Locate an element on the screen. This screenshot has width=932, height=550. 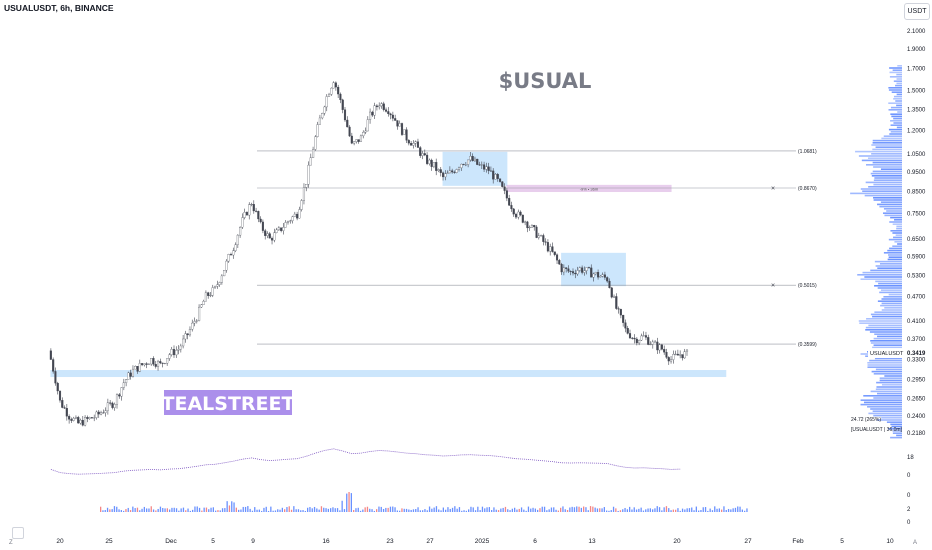
x-tick-label: 20 is located at coordinates (60, 541).